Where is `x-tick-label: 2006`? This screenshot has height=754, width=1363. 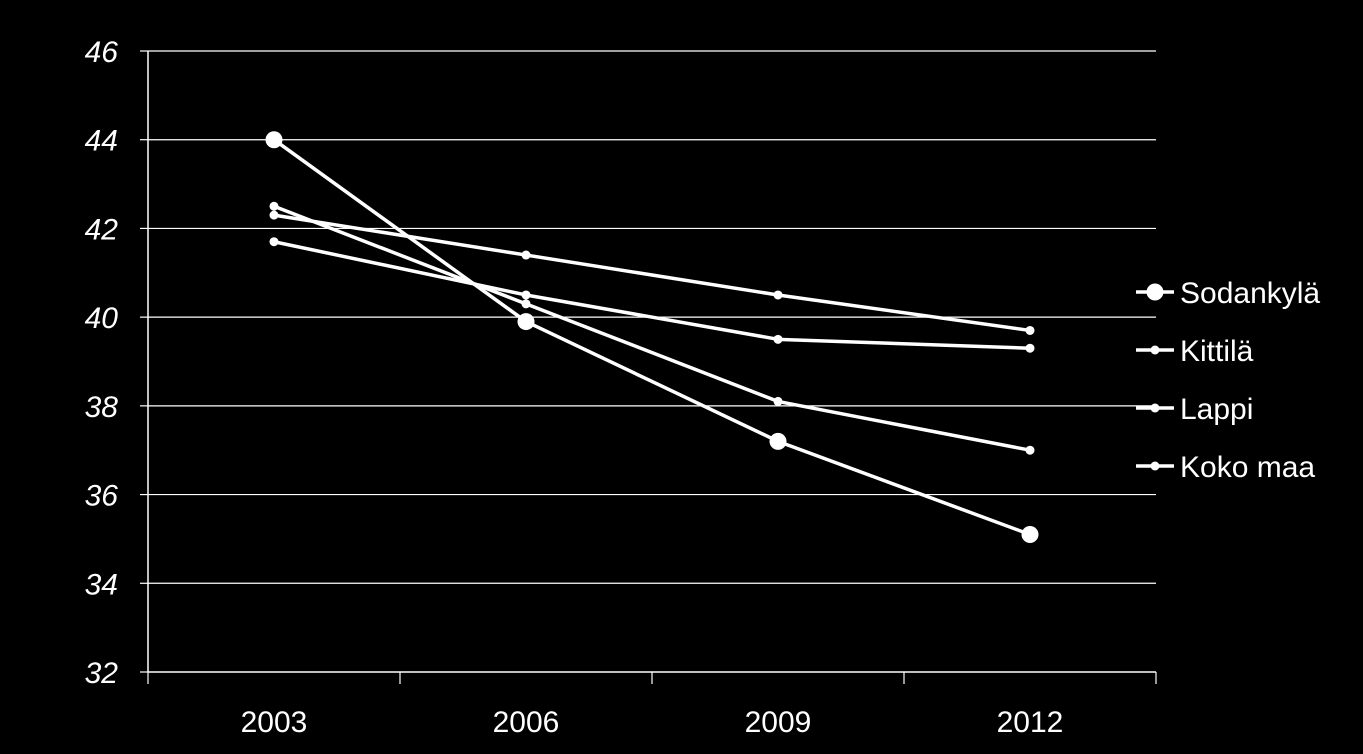 x-tick-label: 2006 is located at coordinates (526, 722).